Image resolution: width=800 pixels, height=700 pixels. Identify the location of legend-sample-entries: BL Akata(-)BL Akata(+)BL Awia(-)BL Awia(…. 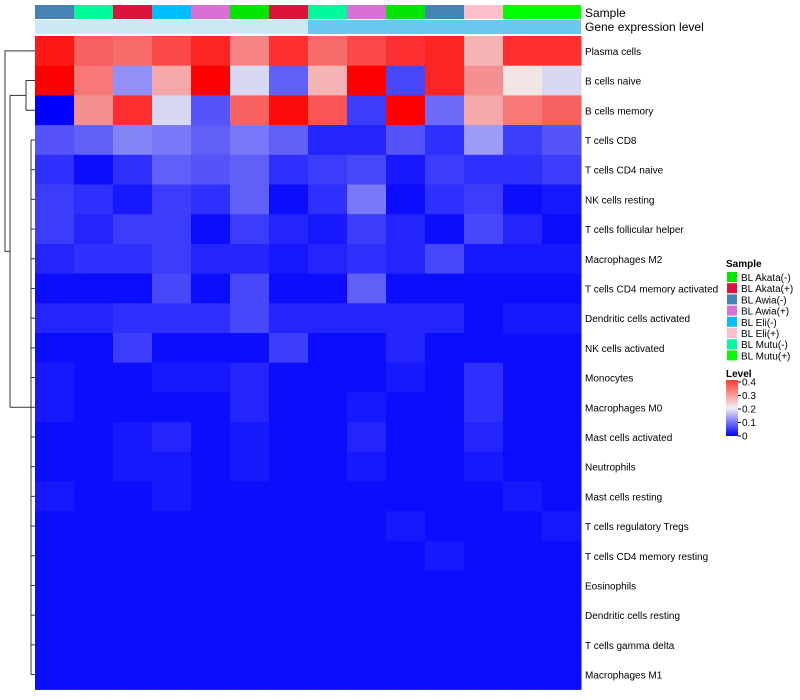
(760, 317).